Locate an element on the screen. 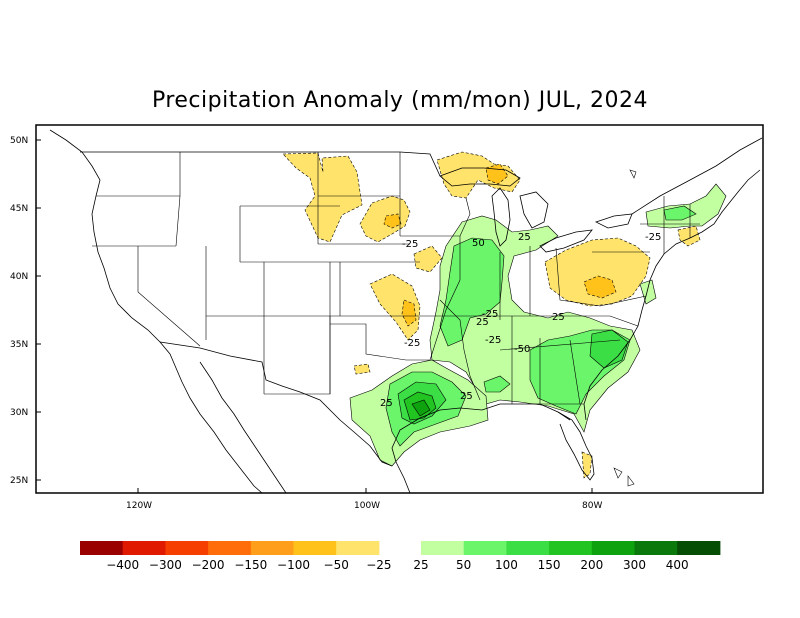 Image resolution: width=800 pixels, height=618 pixels. legend-label: 150 is located at coordinates (549, 565).